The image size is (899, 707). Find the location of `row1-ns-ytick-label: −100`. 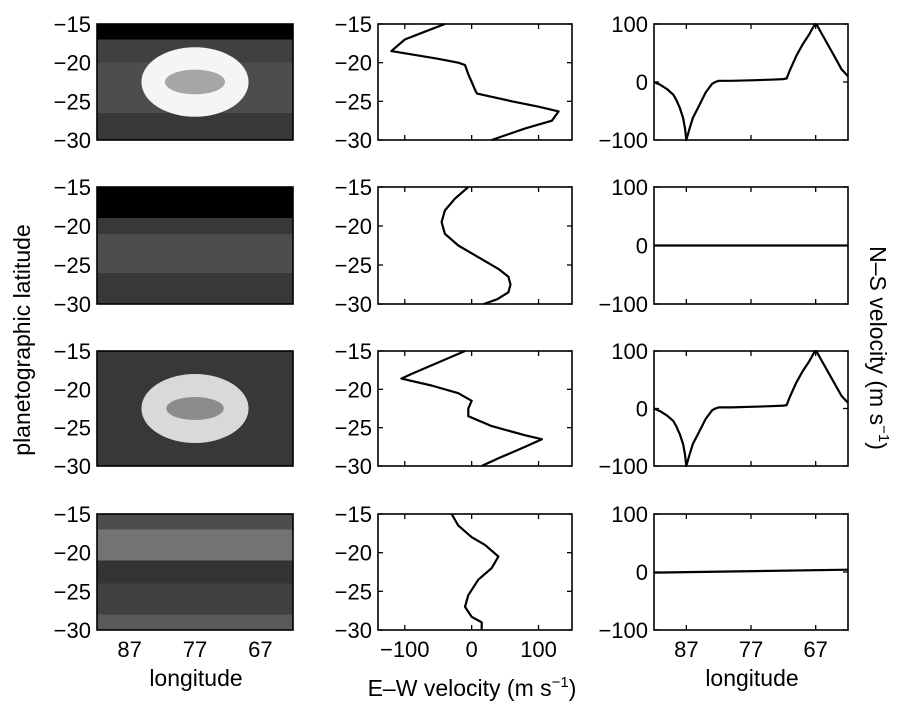

row1-ns-ytick-label: −100 is located at coordinates (623, 140).